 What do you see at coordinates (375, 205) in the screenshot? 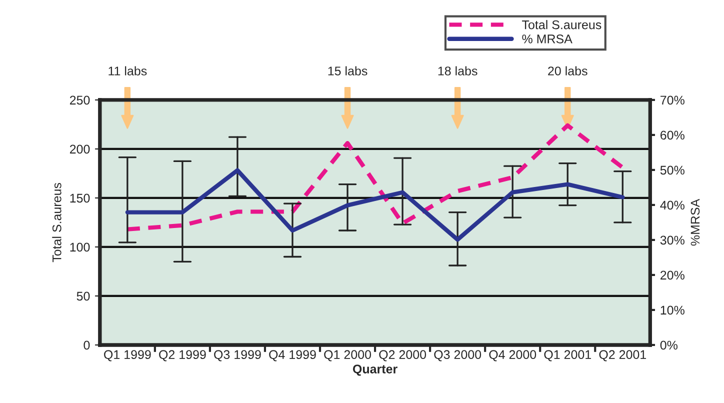
I see `line-series` at bounding box center [375, 205].